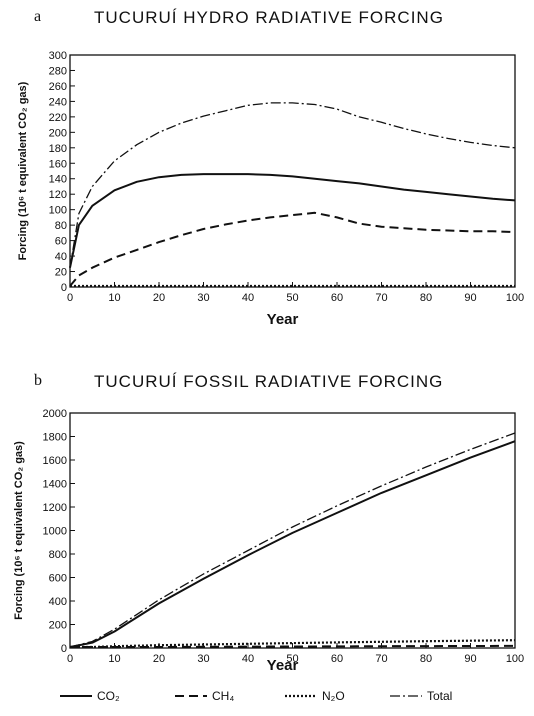 The image size is (534, 716). Describe the element at coordinates (55, 414) in the screenshot. I see `y-tick-label: 2000` at that location.